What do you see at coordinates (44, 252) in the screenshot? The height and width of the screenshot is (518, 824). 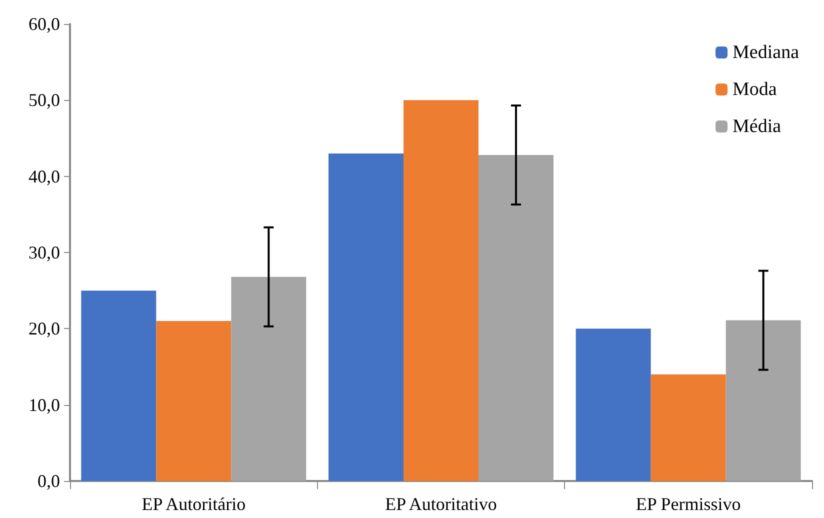 I see `y-tick-label: 30,0` at bounding box center [44, 252].